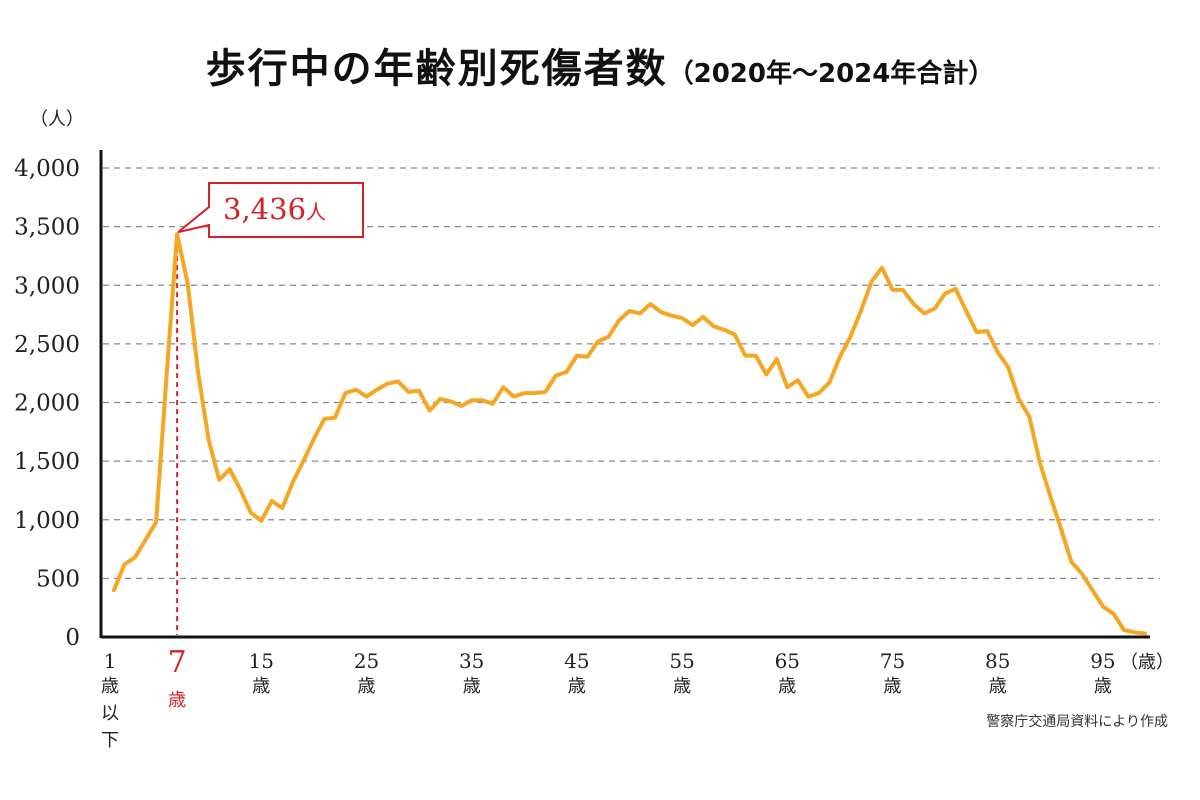 This screenshot has height=800, width=1200. What do you see at coordinates (47, 169) in the screenshot?
I see `y-tick-label: 4,000` at bounding box center [47, 169].